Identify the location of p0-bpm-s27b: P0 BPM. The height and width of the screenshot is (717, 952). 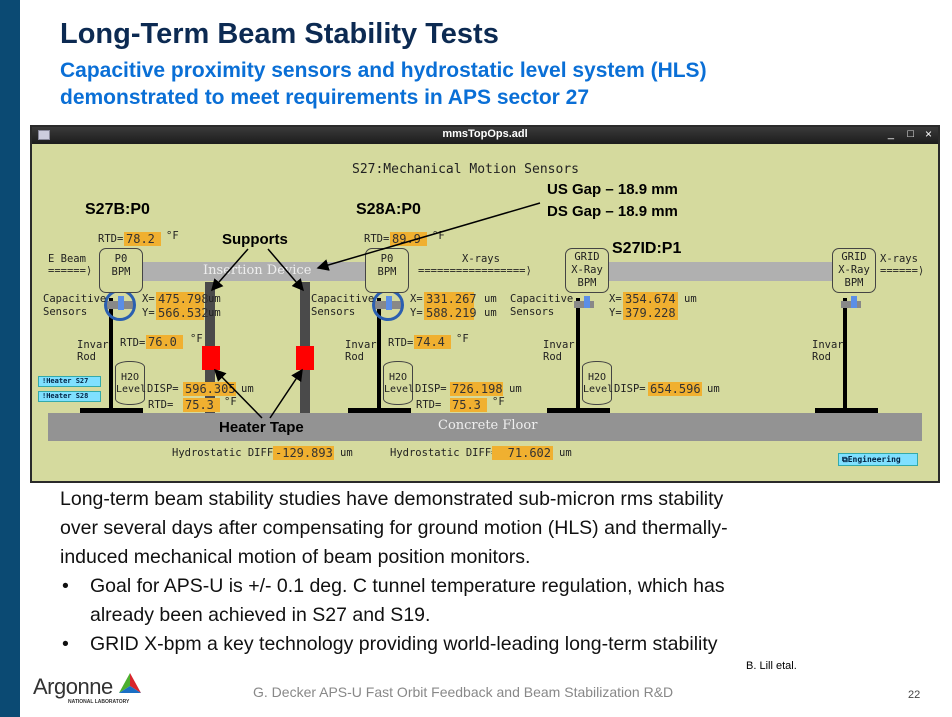
(121, 270).